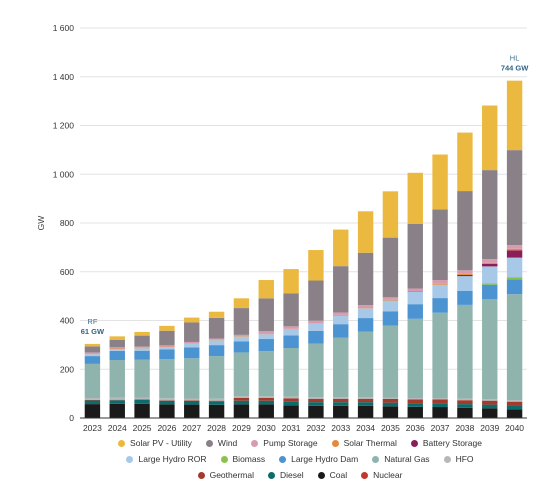 This screenshot has height=491, width=558. What do you see at coordinates (407, 459) in the screenshot?
I see `legend-label: Natural Gas` at bounding box center [407, 459].